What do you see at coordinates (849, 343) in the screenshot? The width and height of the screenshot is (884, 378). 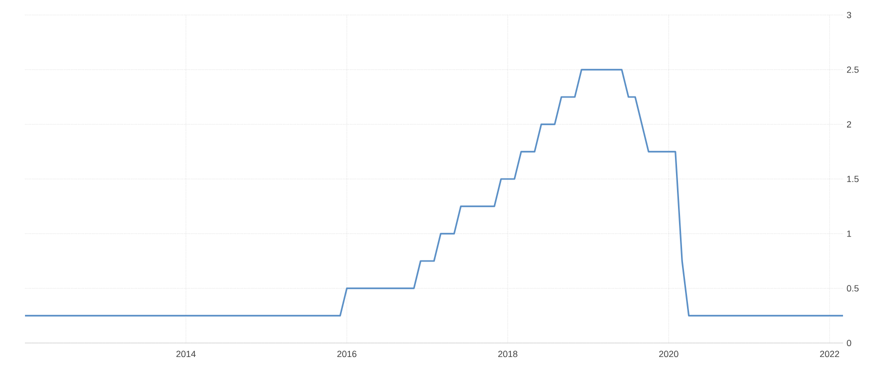 I see `y-tick-label: 0` at bounding box center [849, 343].